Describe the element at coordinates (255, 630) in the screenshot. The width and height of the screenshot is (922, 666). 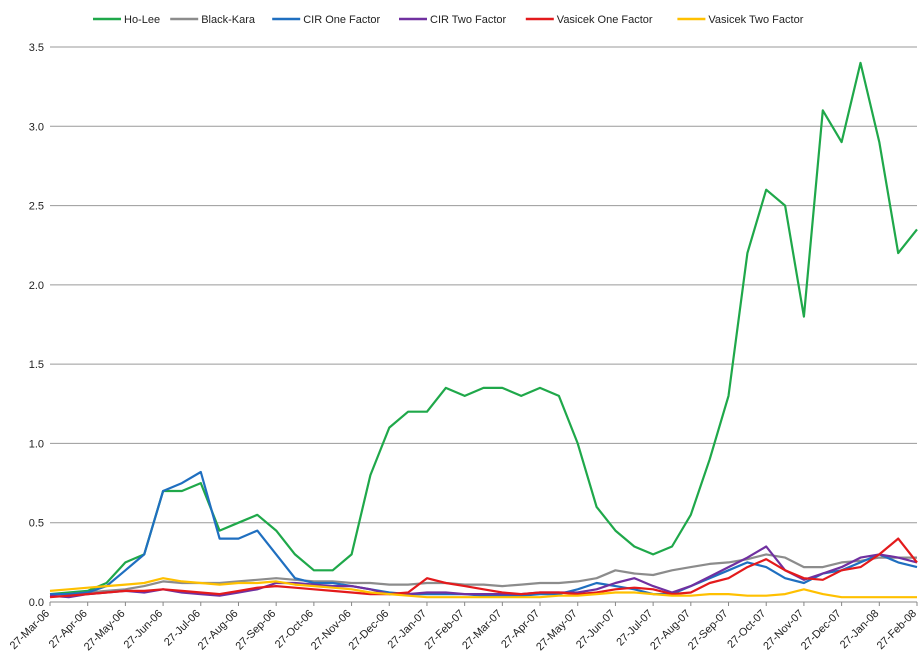
I see `x-tick-label: 27-Sep-06` at that location.